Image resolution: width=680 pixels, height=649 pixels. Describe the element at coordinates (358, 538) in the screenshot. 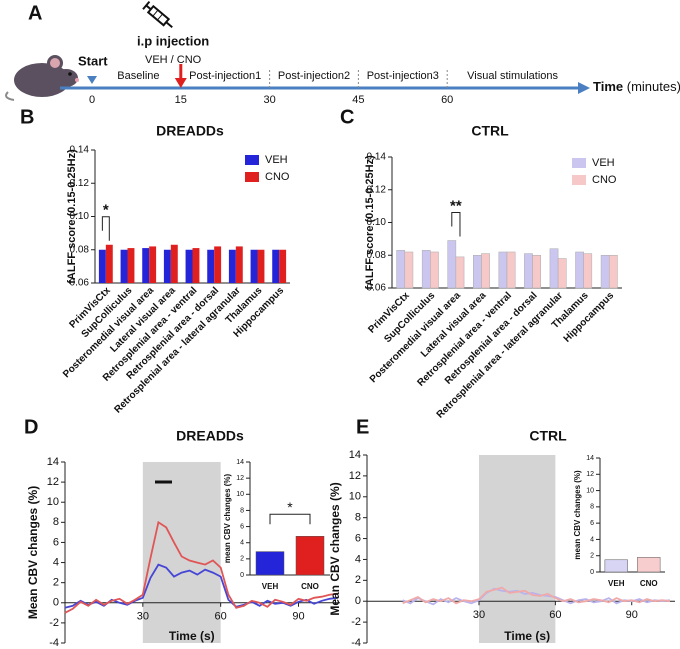

I see `y-tick-label: 6` at that location.